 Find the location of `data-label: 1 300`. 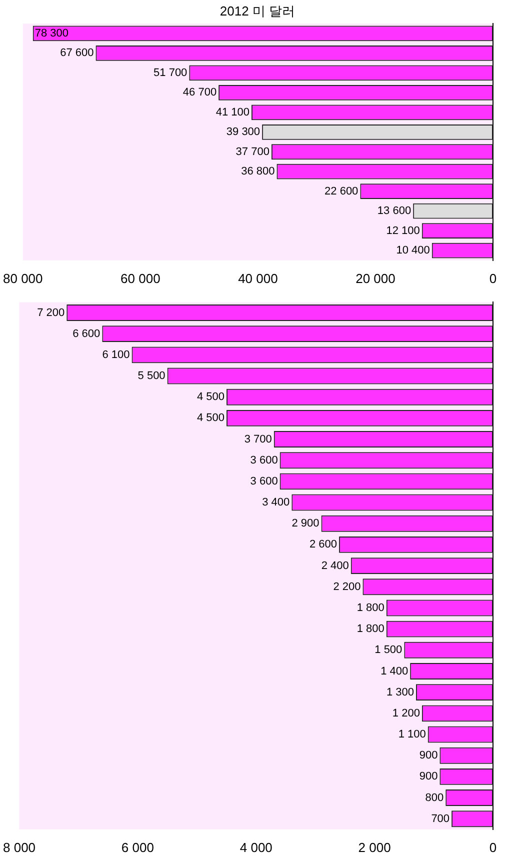

data-label: 1 300 is located at coordinates (400, 692).